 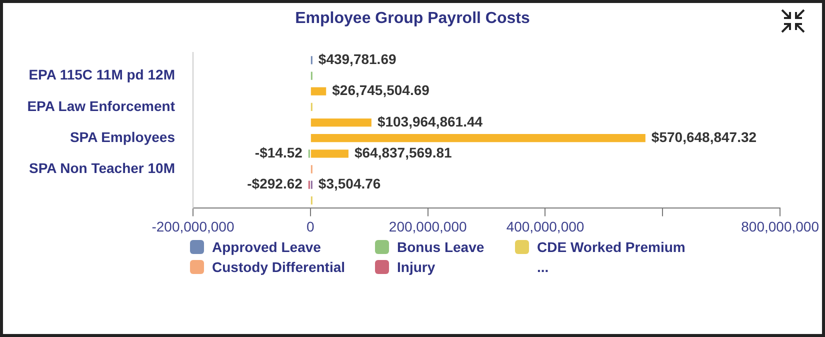 What do you see at coordinates (349, 184) in the screenshot?
I see `data-label: $3,504.76` at bounding box center [349, 184].